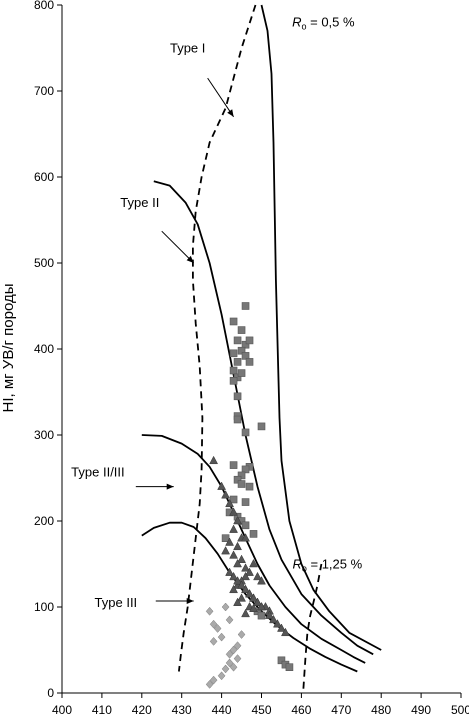 This screenshot has height=720, width=469. I want to click on x-tick-label: 460, so click(301, 710).